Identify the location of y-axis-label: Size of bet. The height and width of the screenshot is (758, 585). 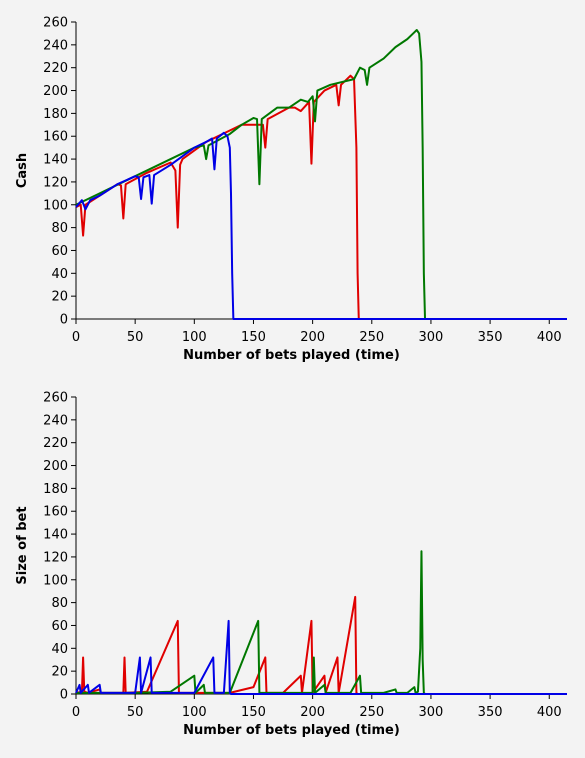
(22, 545).